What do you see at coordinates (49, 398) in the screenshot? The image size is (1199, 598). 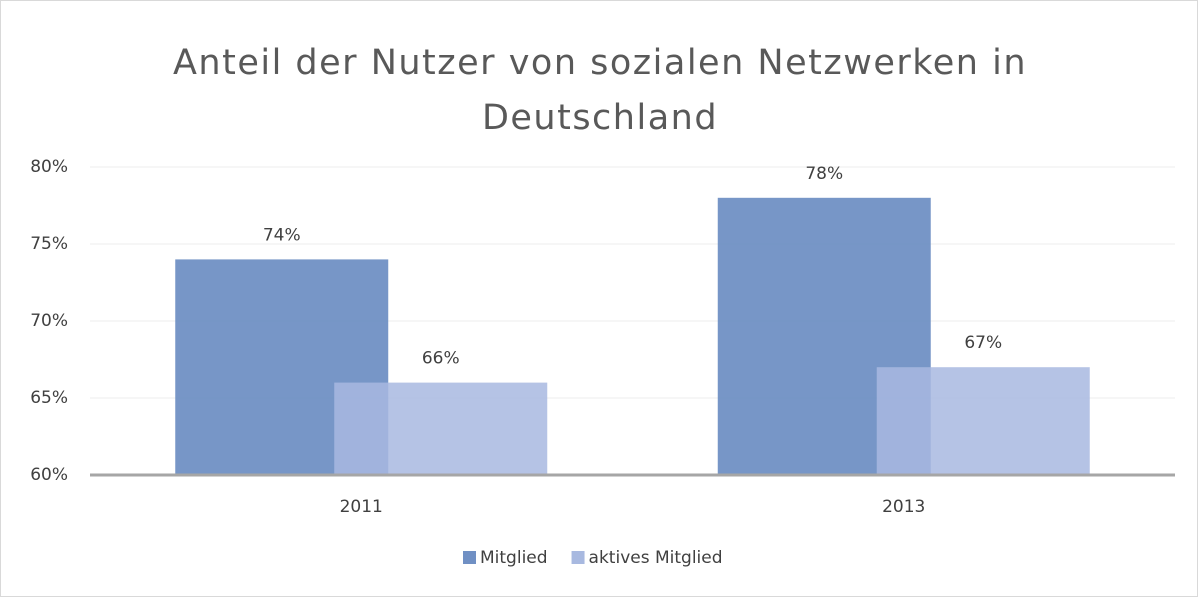 I see `y-tick-label: 65%` at bounding box center [49, 398].